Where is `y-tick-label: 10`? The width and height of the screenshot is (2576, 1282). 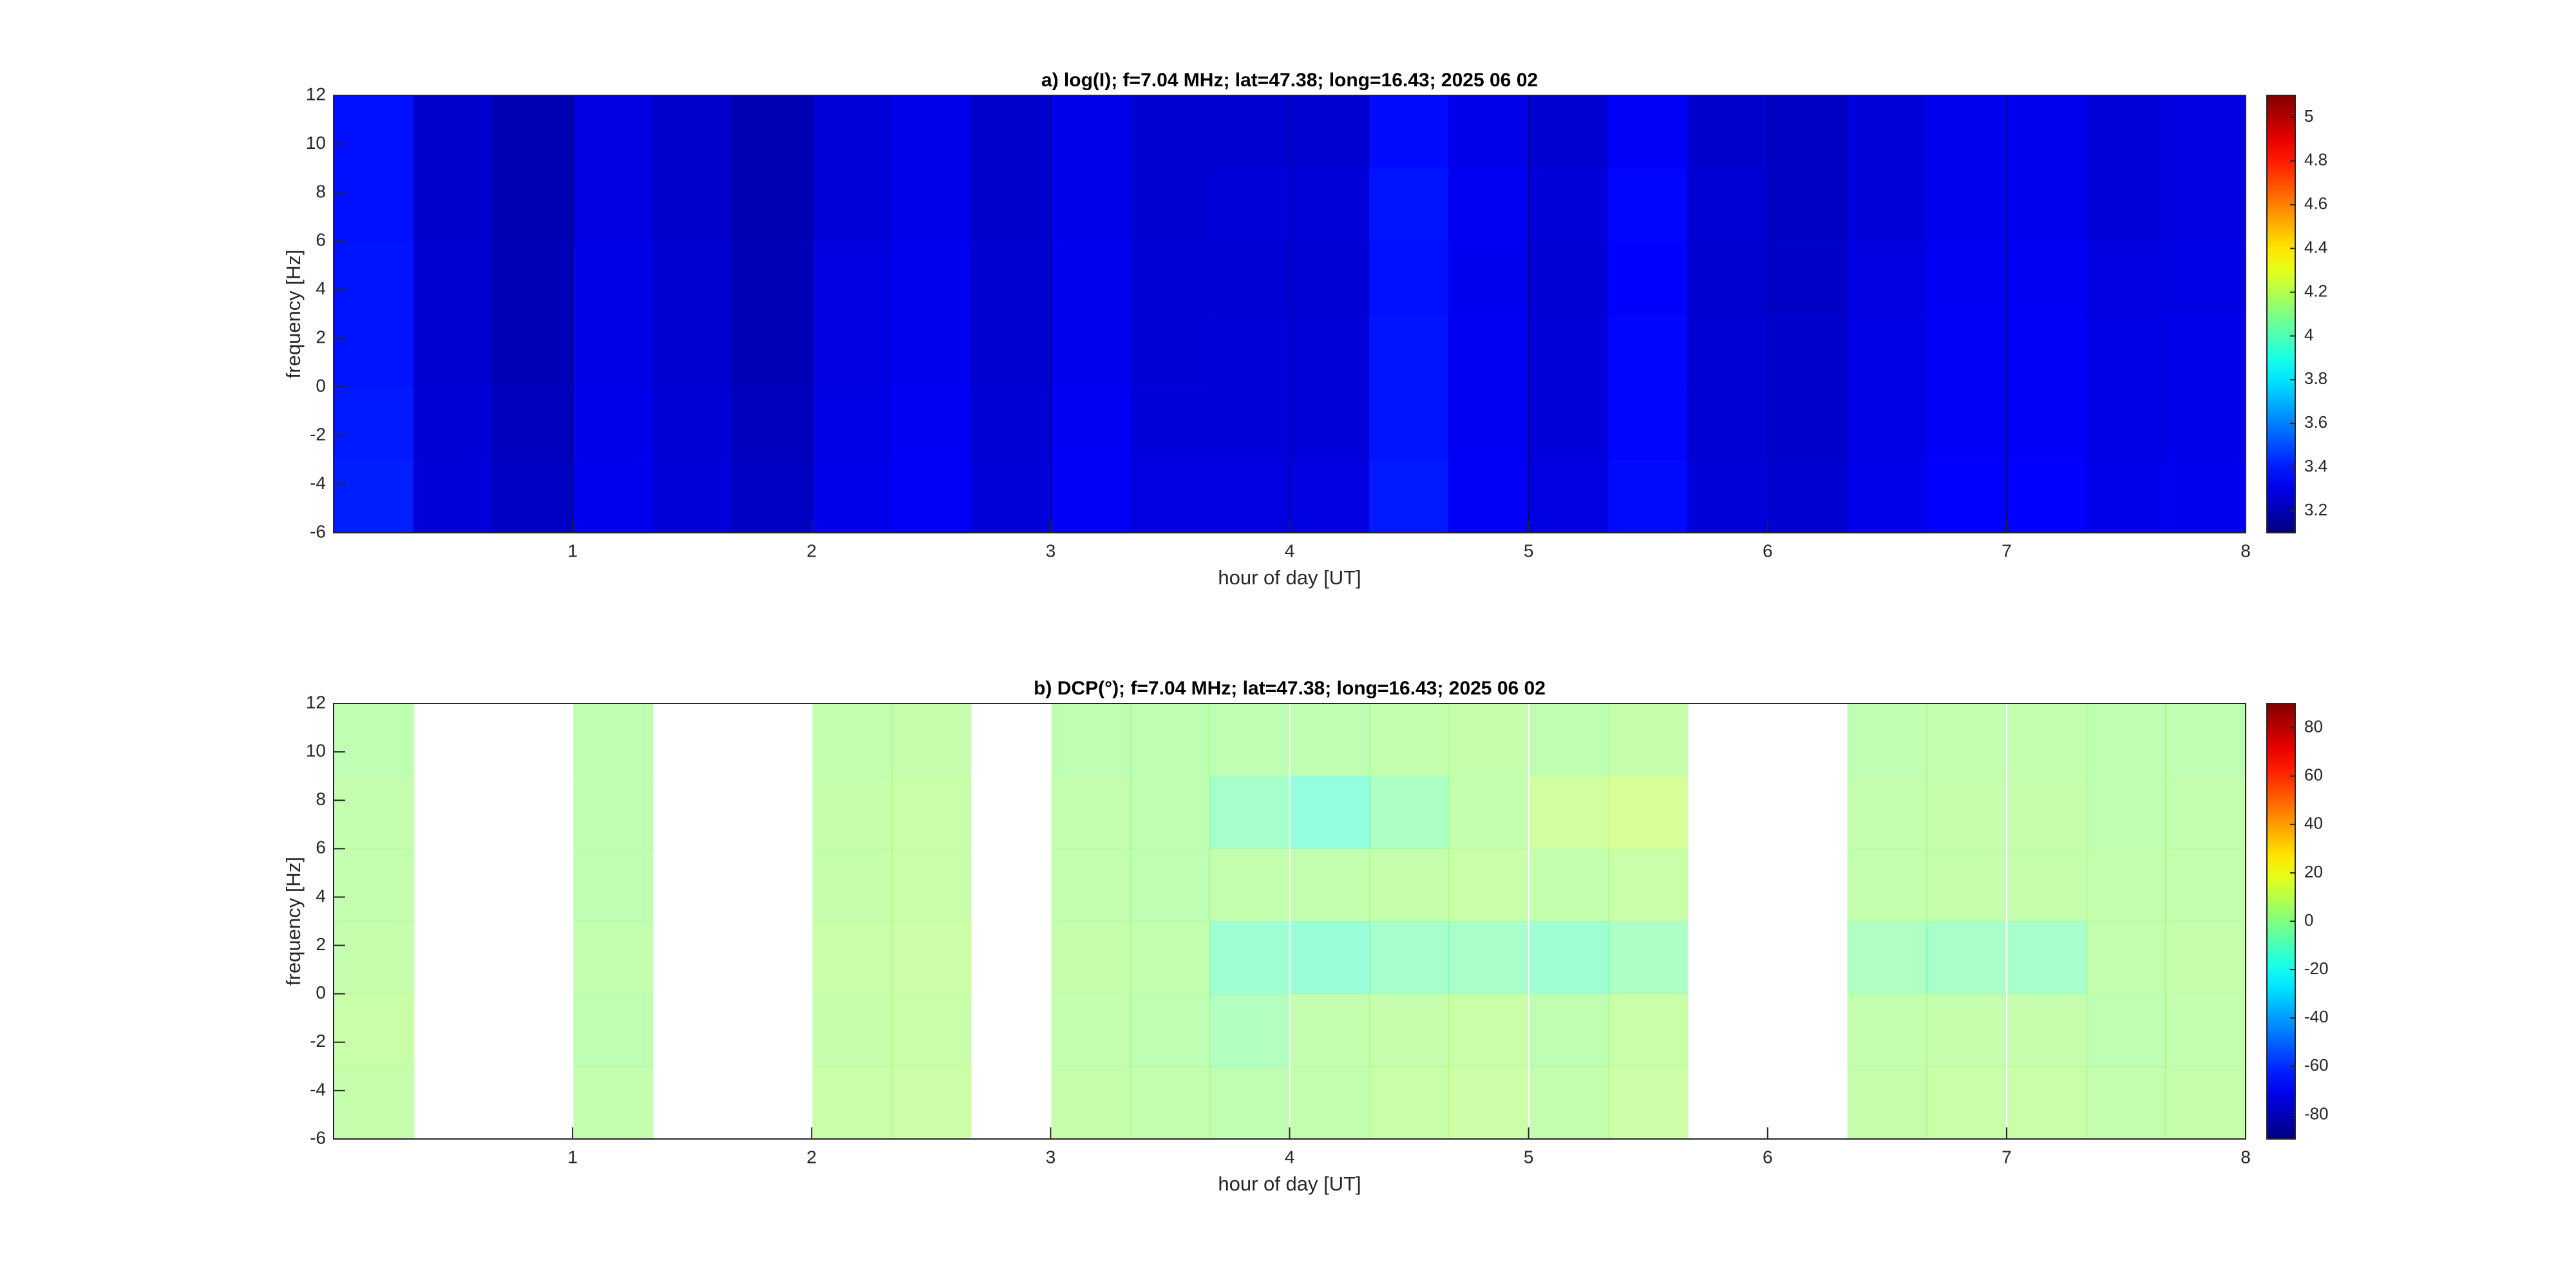
y-tick-label: 10 is located at coordinates (316, 751).